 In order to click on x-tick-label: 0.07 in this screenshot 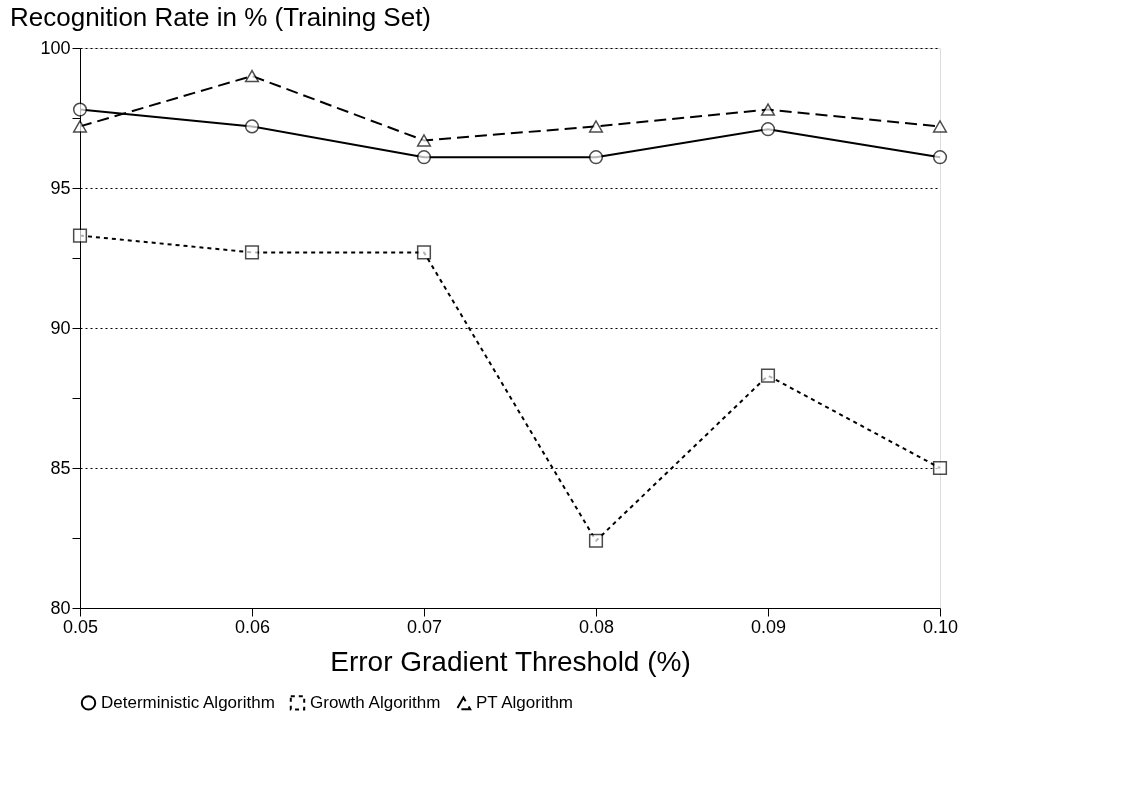, I will do `click(424, 626)`.